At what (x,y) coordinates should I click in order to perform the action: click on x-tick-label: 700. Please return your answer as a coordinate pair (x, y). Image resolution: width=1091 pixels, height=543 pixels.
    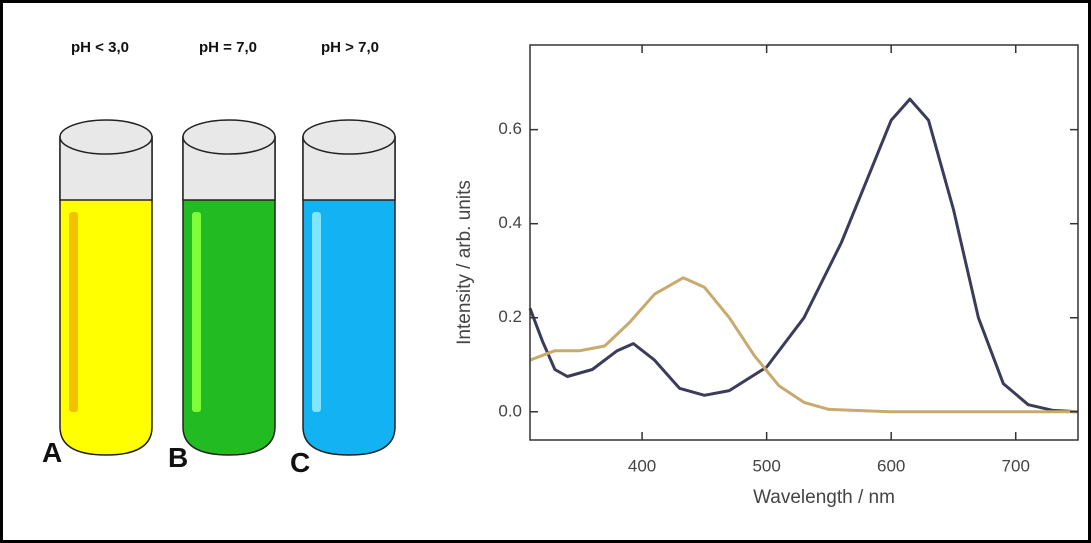
    Looking at the image, I should click on (1016, 465).